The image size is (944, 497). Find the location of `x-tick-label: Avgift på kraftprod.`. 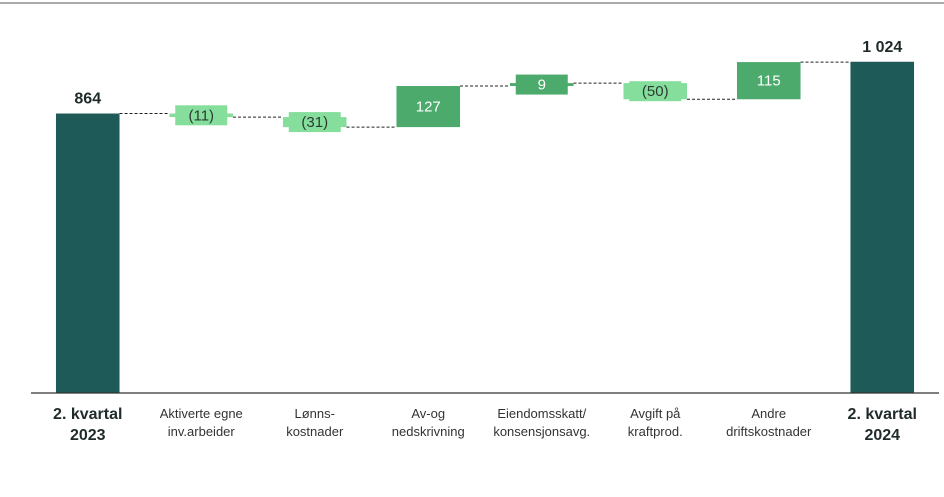

x-tick-label: Avgift på kraftprod. is located at coordinates (655, 422).